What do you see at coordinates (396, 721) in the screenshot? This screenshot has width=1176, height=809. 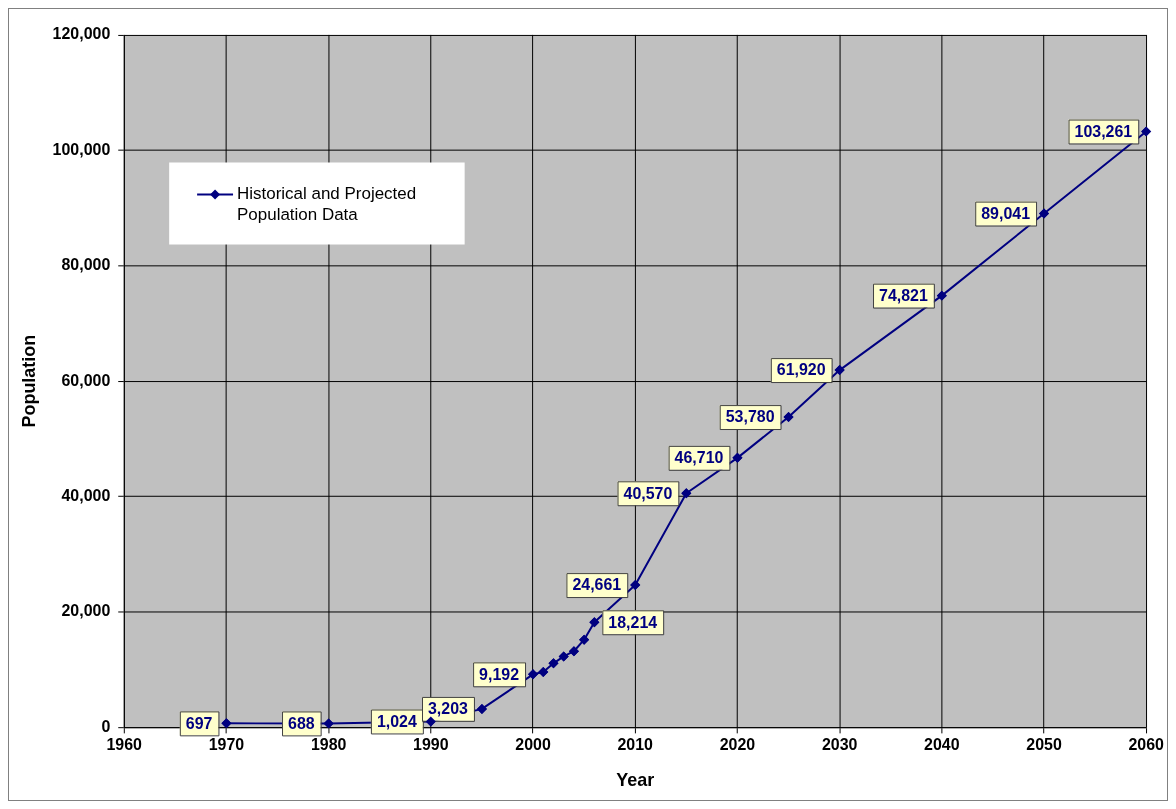 I see `data-label: 1,024` at bounding box center [396, 721].